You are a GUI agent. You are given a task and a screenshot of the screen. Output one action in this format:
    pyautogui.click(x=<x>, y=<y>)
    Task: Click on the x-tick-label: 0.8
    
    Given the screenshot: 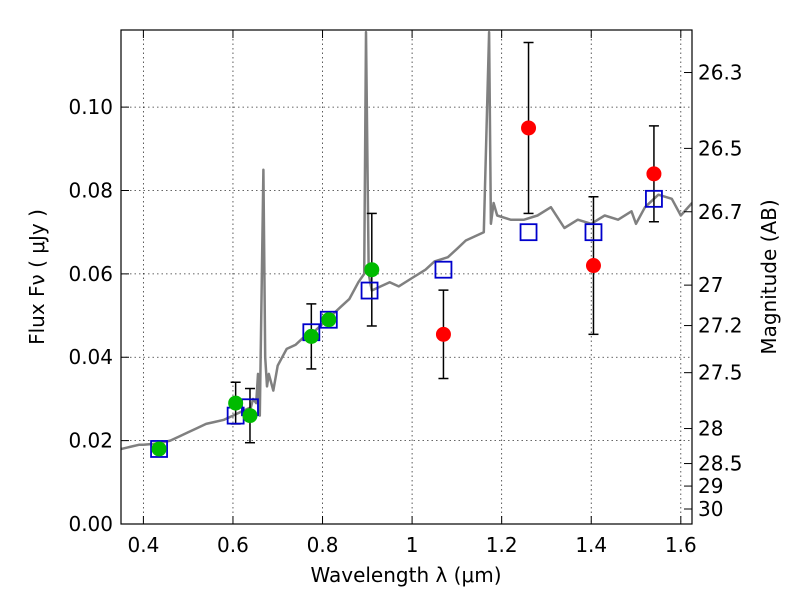 What is the action you would take?
    pyautogui.click(x=323, y=545)
    